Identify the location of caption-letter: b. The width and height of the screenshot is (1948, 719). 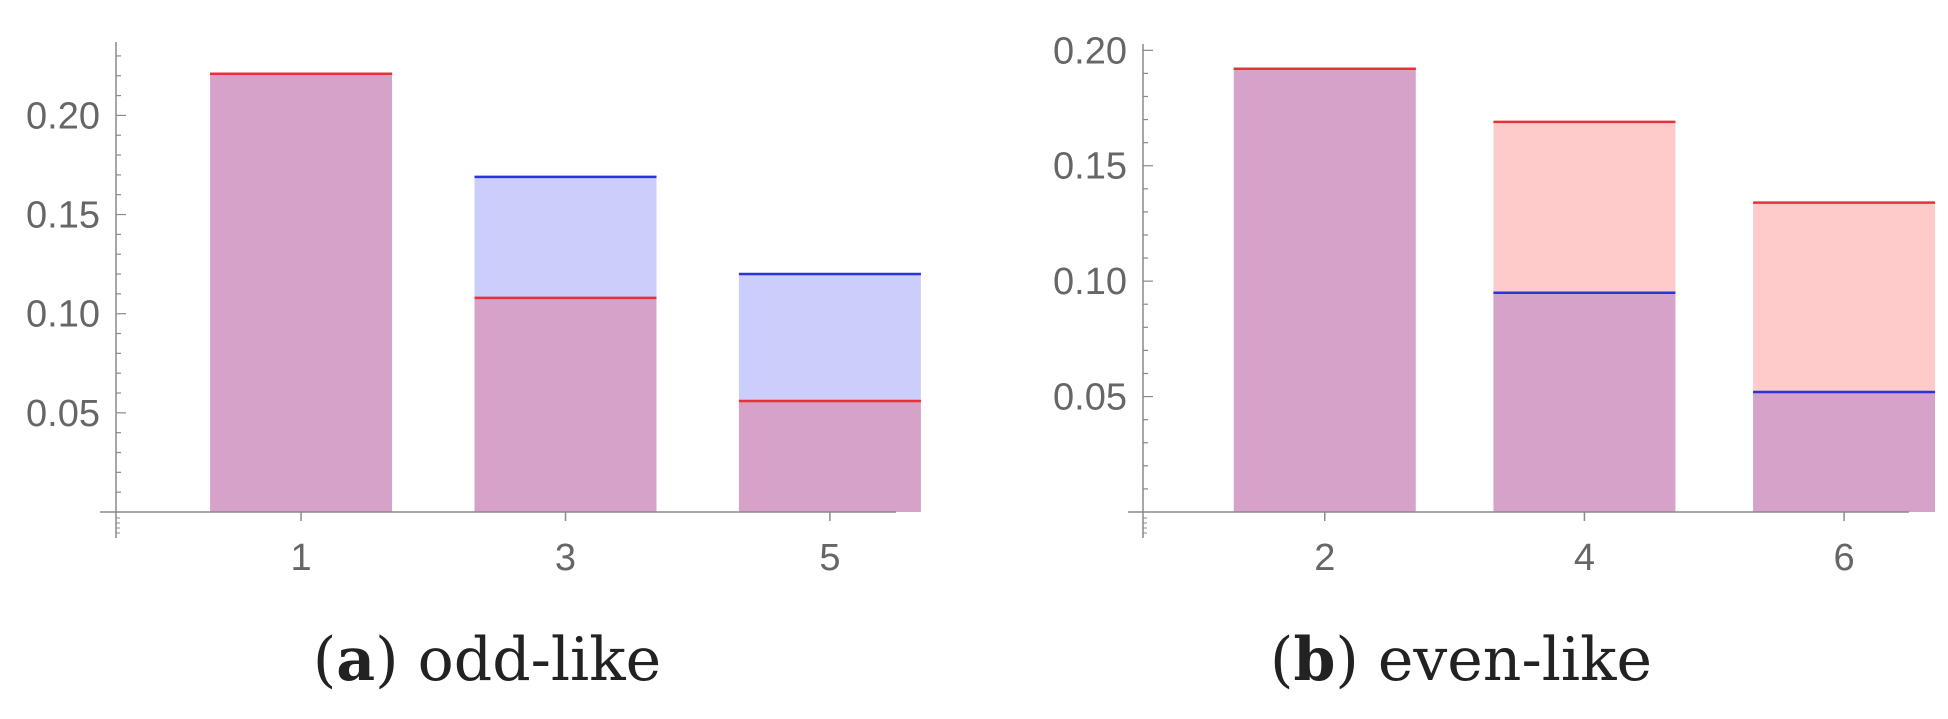
(1314, 660).